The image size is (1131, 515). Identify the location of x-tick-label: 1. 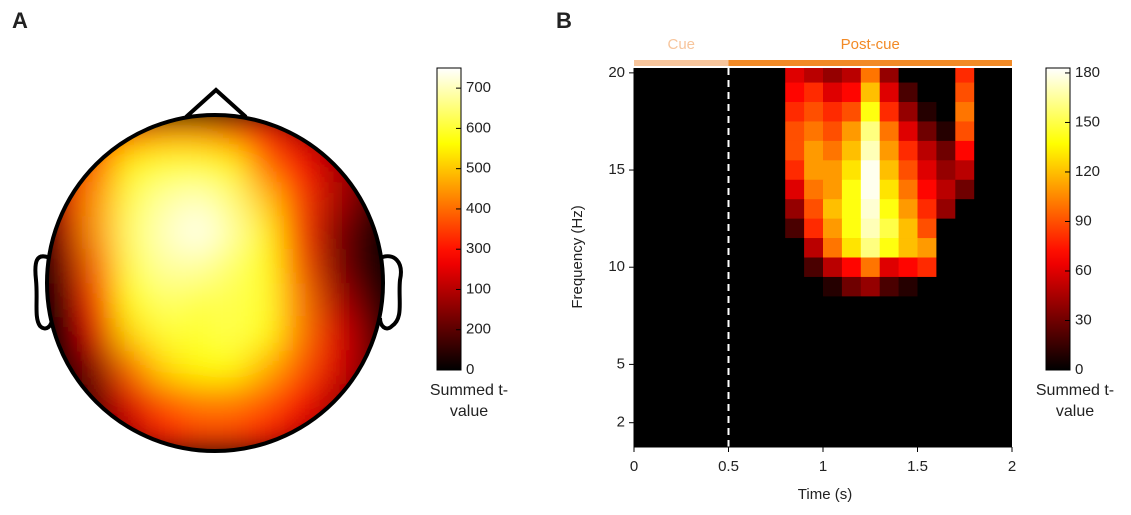
(823, 466).